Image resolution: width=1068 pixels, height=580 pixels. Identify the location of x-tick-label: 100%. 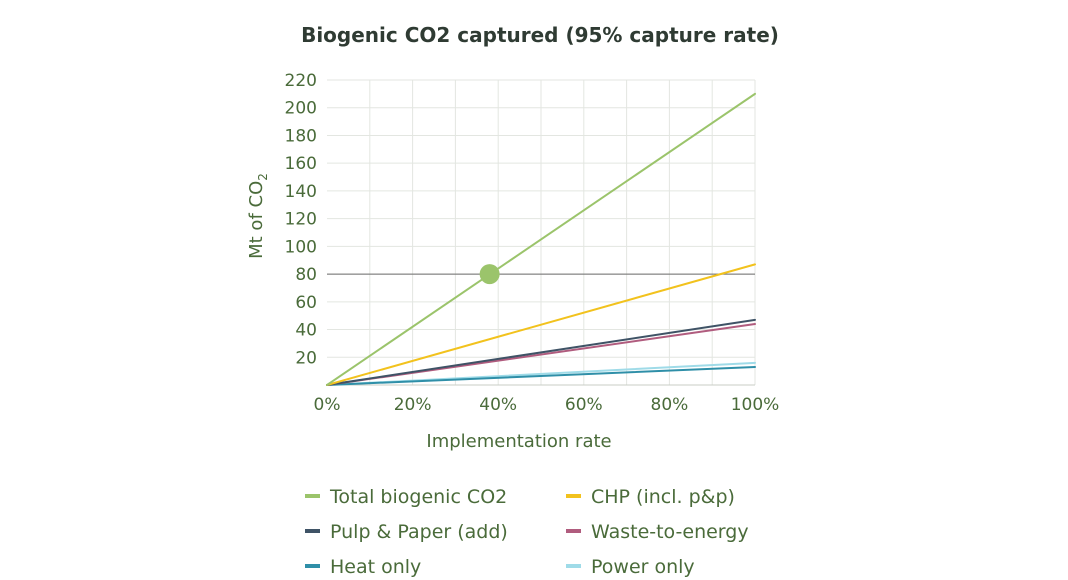
(755, 405).